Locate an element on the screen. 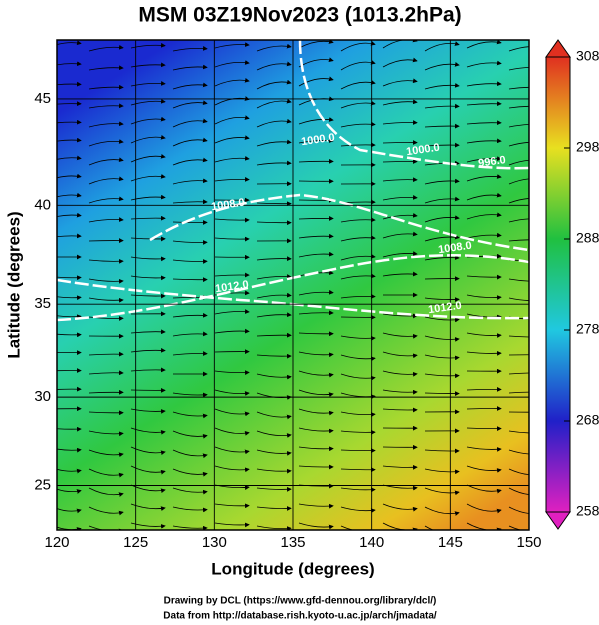 This screenshot has height=625, width=599. colorbar-tick-label: 278 is located at coordinates (587, 329).